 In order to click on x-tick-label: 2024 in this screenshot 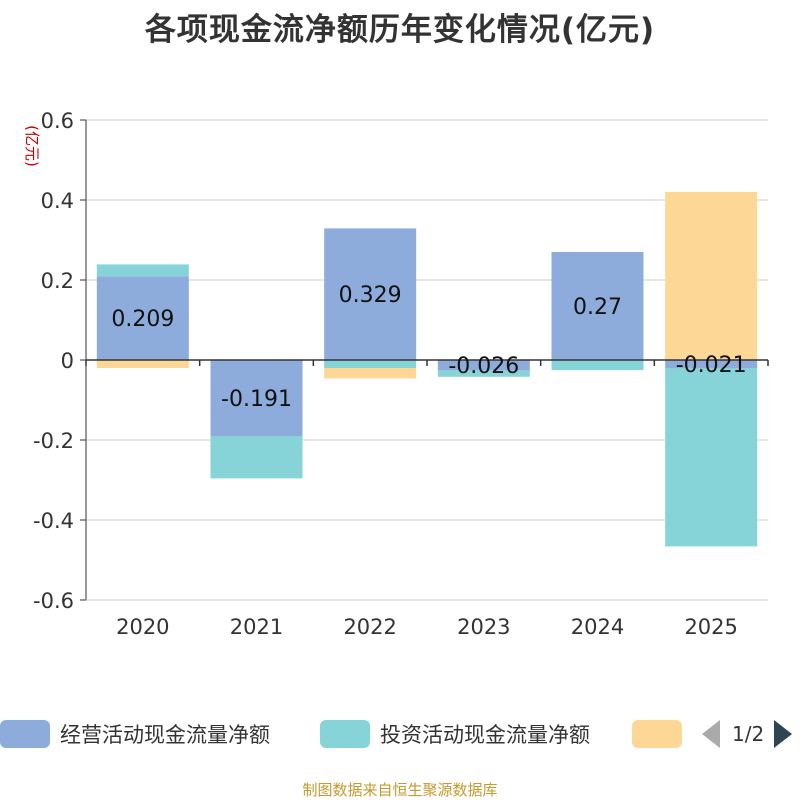, I will do `click(597, 627)`.